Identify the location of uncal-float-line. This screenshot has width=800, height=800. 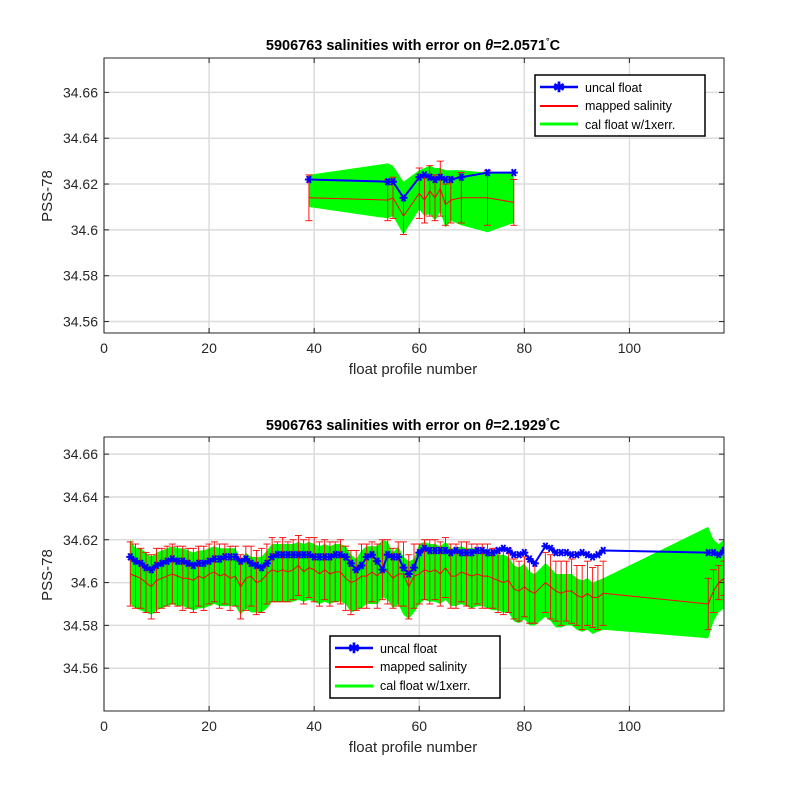
(426, 560).